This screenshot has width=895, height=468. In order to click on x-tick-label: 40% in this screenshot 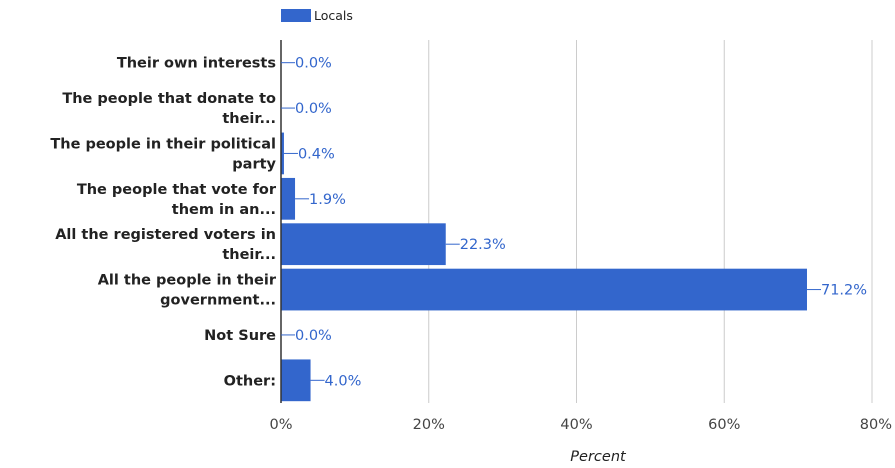, I will do `click(576, 425)`.